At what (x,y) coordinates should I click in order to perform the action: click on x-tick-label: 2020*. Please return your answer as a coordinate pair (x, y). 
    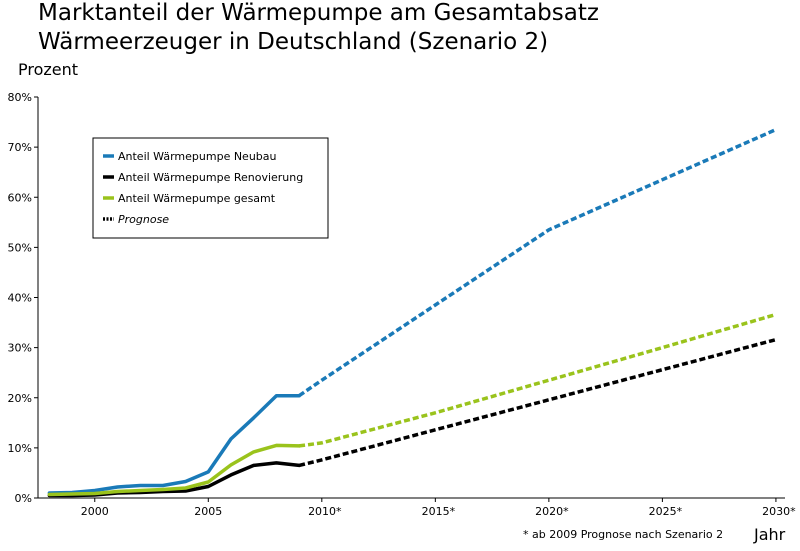
    Looking at the image, I should click on (552, 511).